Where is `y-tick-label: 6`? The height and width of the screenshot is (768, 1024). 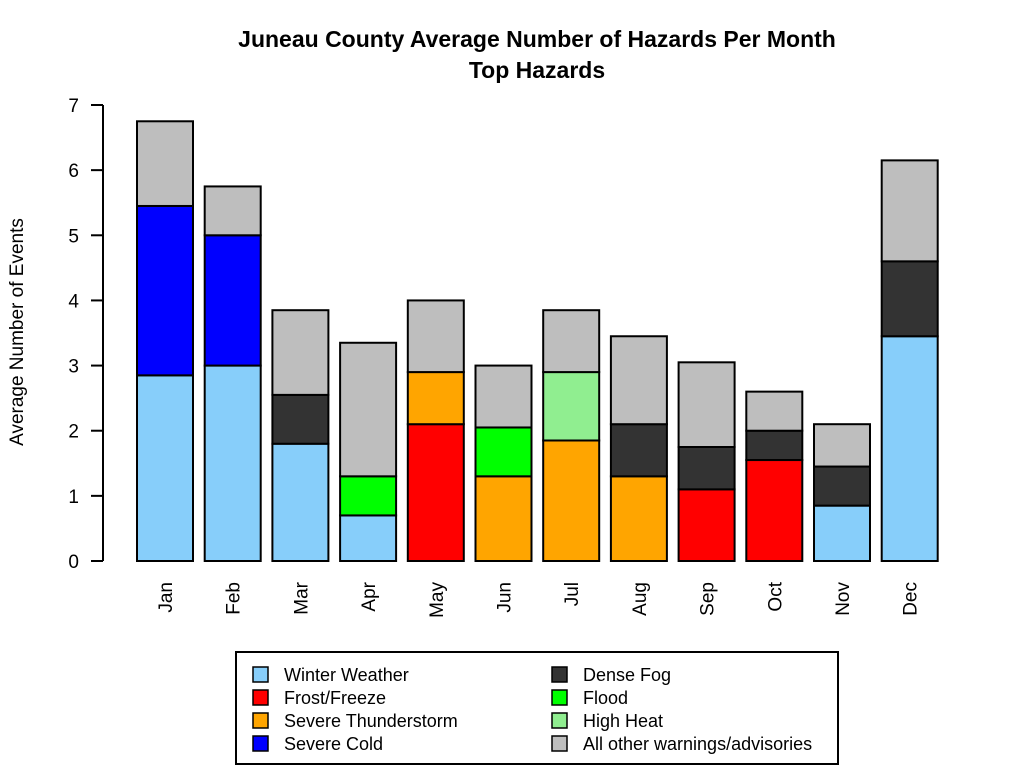 y-tick-label: 6 is located at coordinates (73, 171).